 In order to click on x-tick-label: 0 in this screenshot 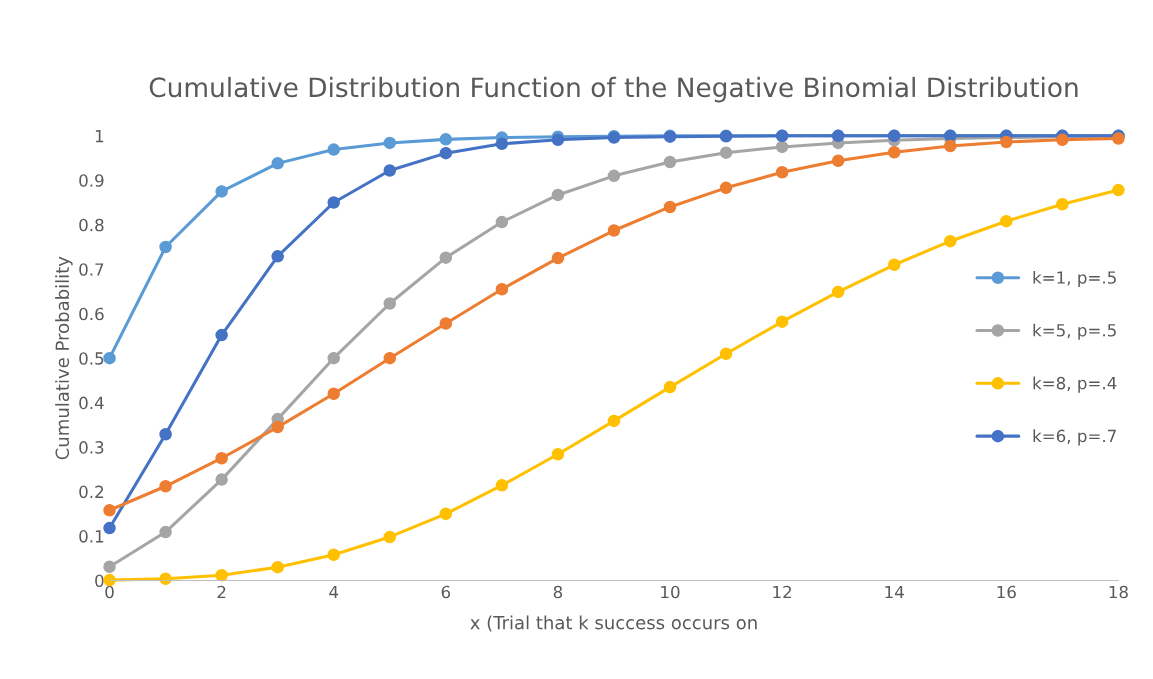, I will do `click(109, 592)`.